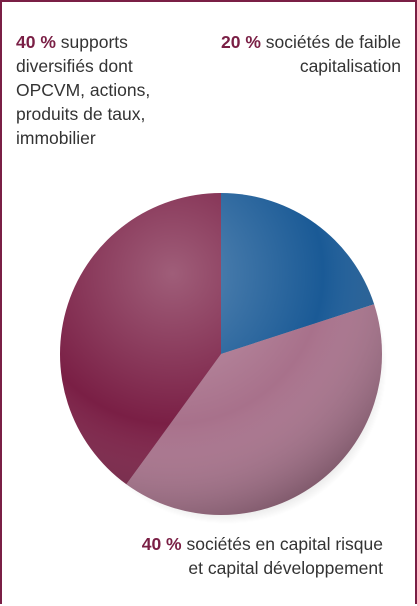 The image size is (417, 606). I want to click on label-text-line: sociétés en capital risque, so click(285, 544).